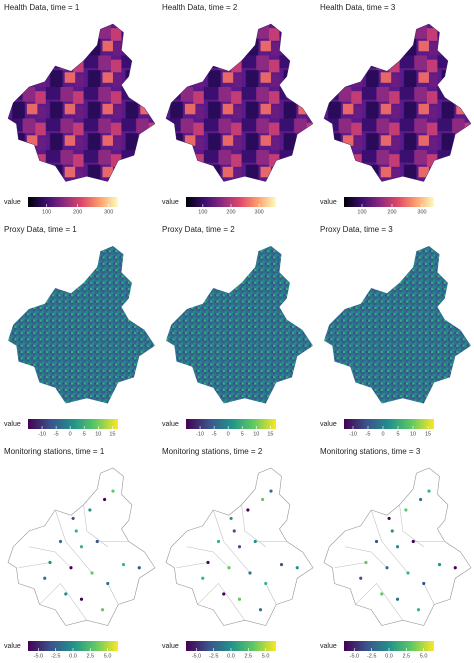 The image size is (474, 663). I want to click on panel-title: Proxy Data, time = 2, so click(198, 229).